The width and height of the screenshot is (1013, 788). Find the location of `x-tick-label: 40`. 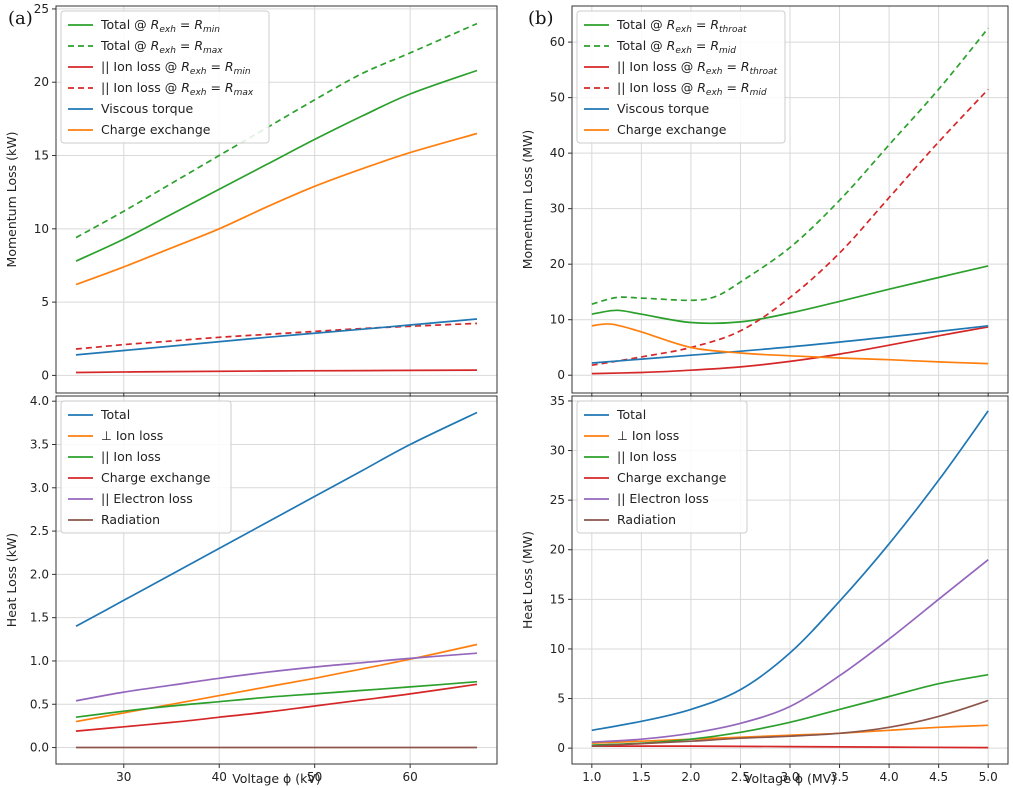

x-tick-label: 40 is located at coordinates (219, 777).